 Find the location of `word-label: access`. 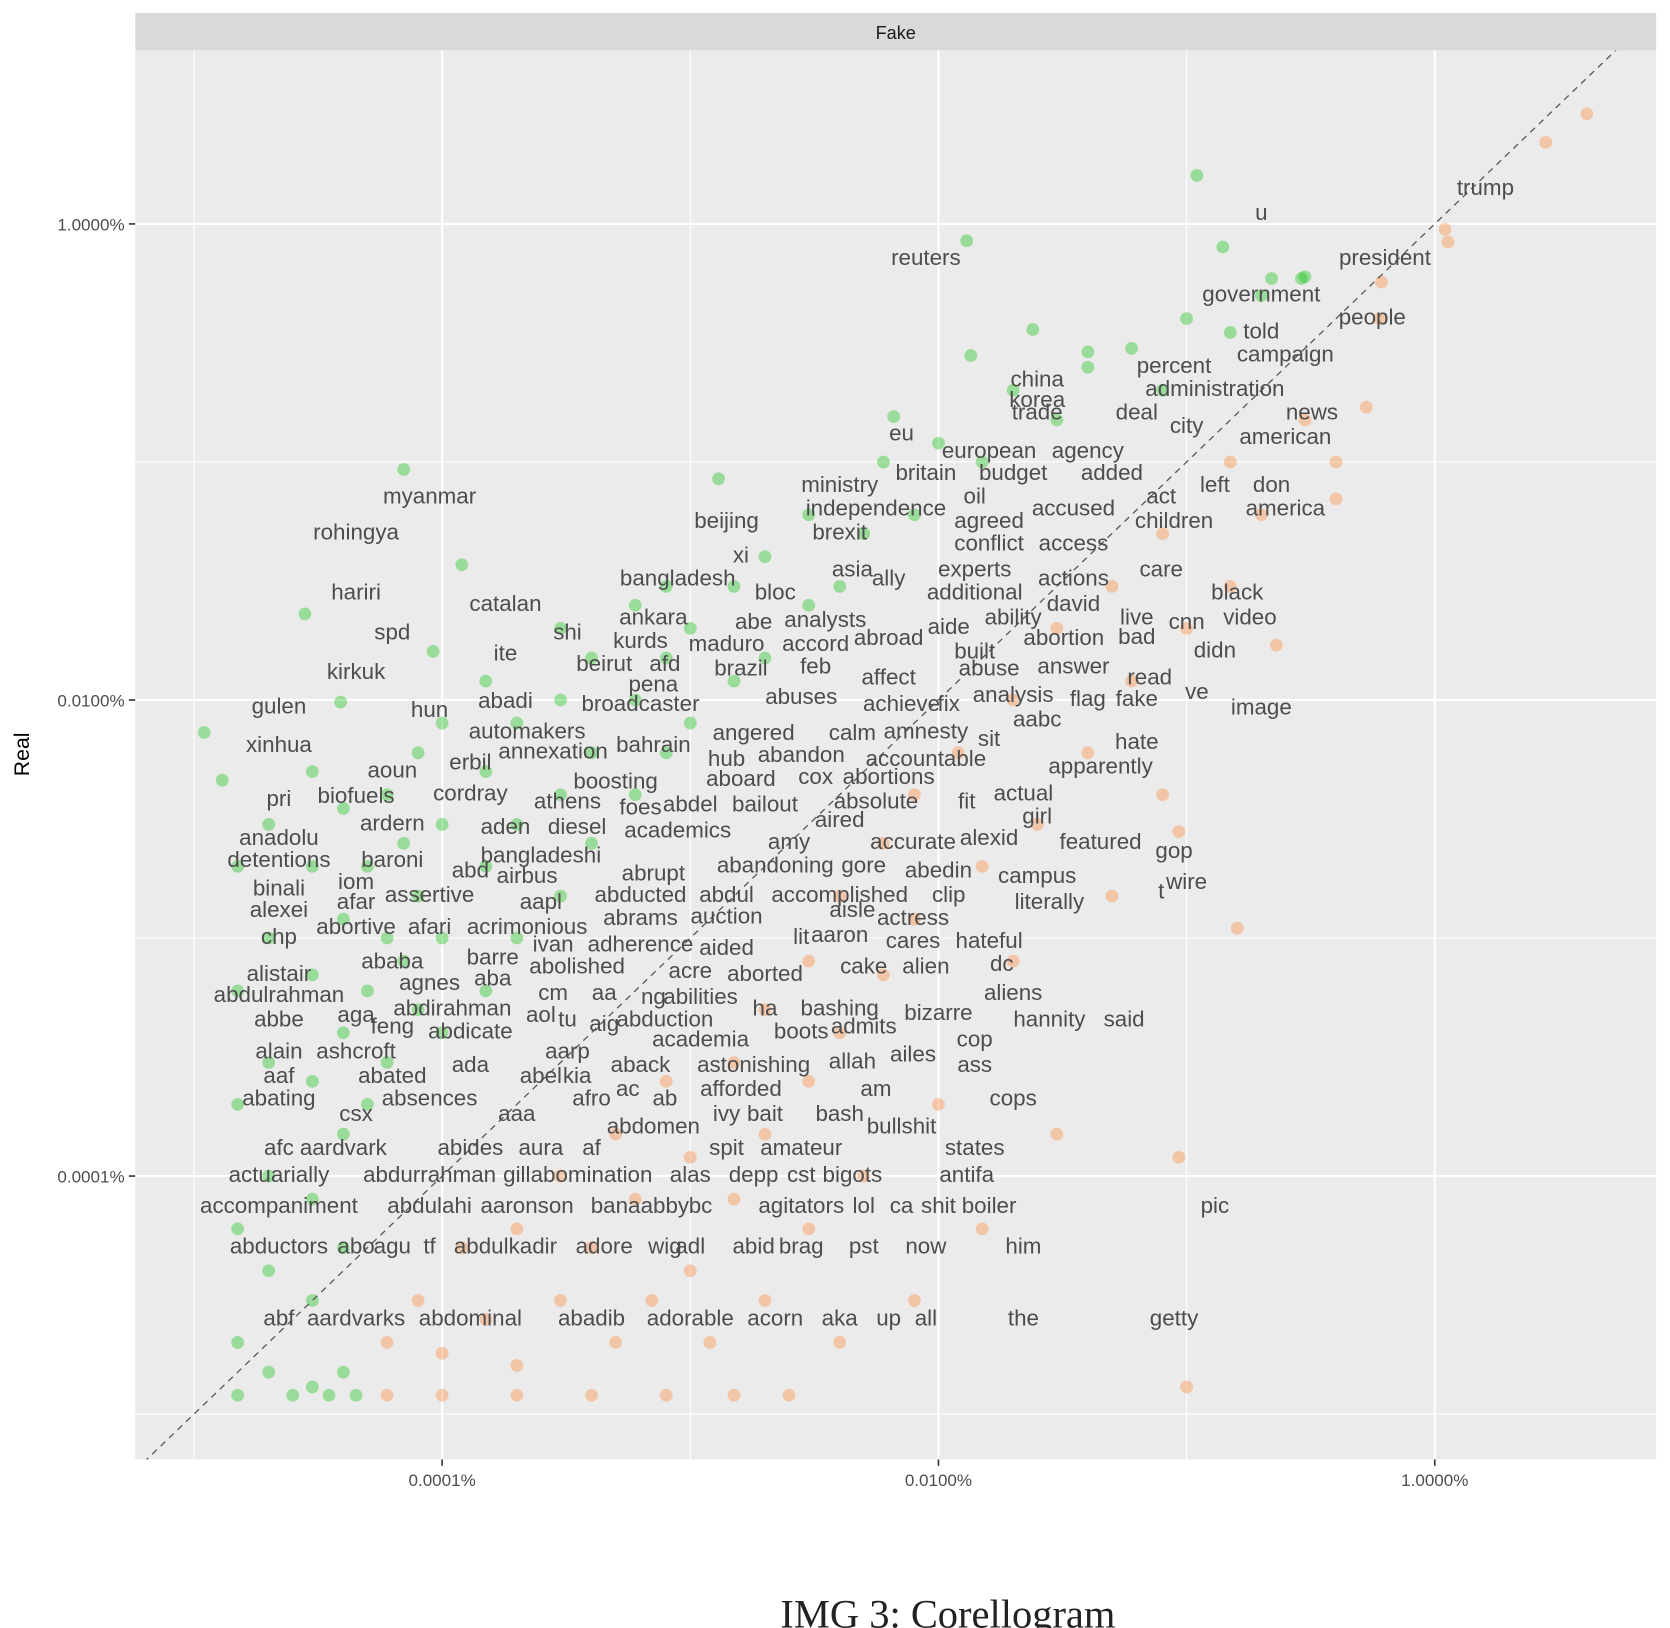

word-label: access is located at coordinates (1074, 542).